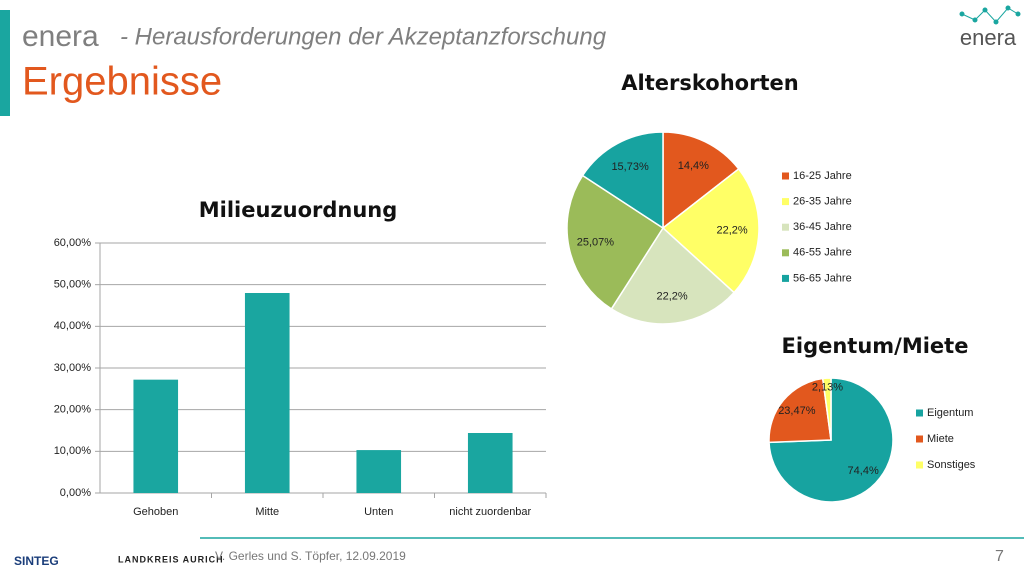 This screenshot has width=1024, height=576. Describe the element at coordinates (822, 176) in the screenshot. I see `legend-label: 16-25 Jahre` at that location.